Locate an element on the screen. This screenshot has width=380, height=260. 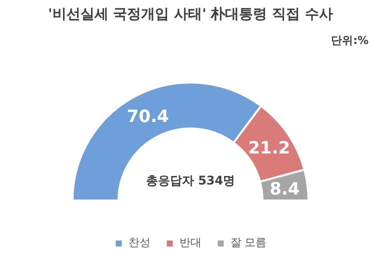
data-label: 8.4 is located at coordinates (285, 190).